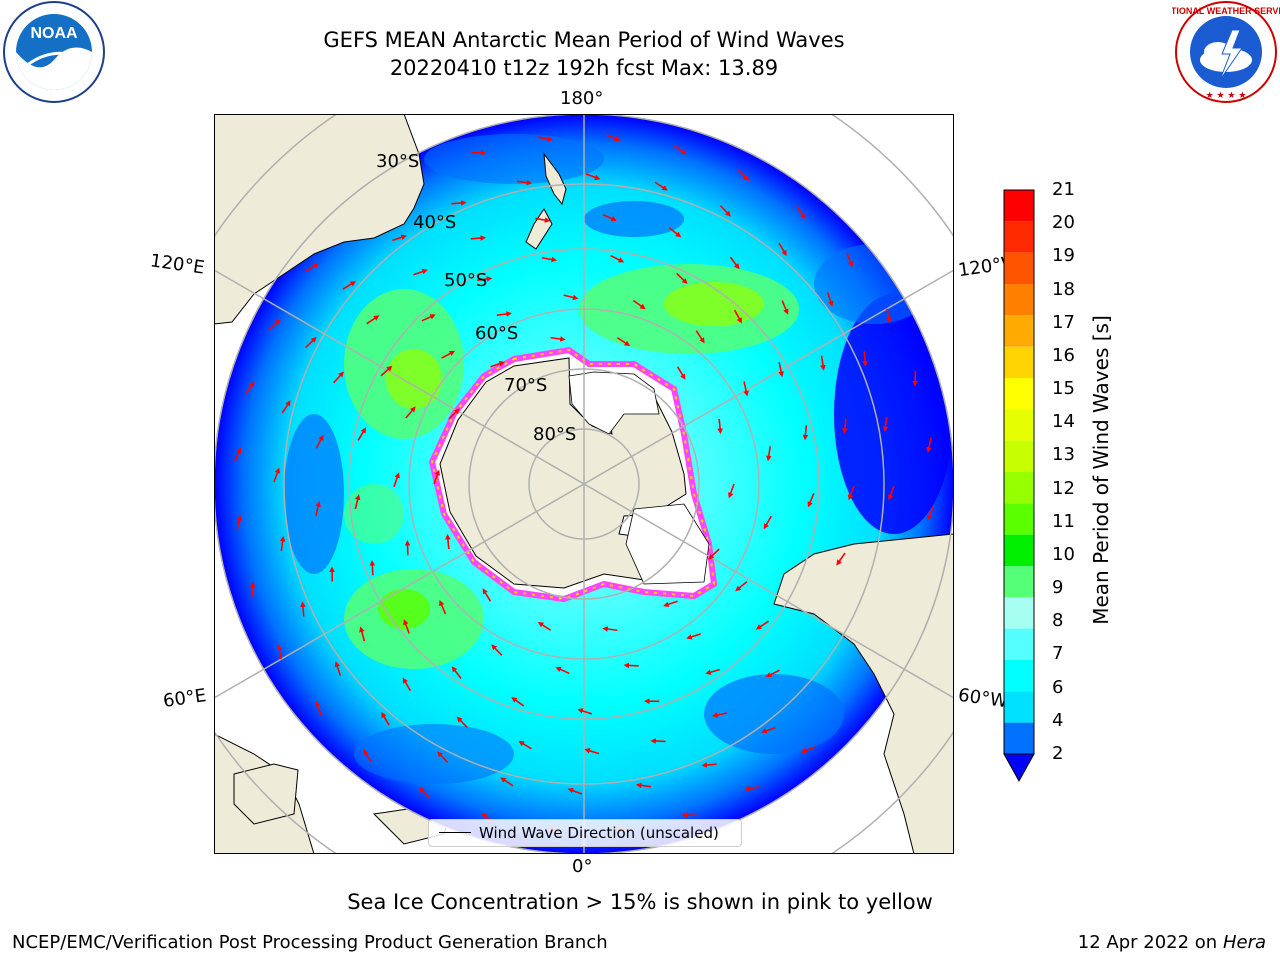 Image resolution: width=1280 pixels, height=960 pixels. What do you see at coordinates (1063, 455) in the screenshot?
I see `colorbar-tick-label: 13` at bounding box center [1063, 455].